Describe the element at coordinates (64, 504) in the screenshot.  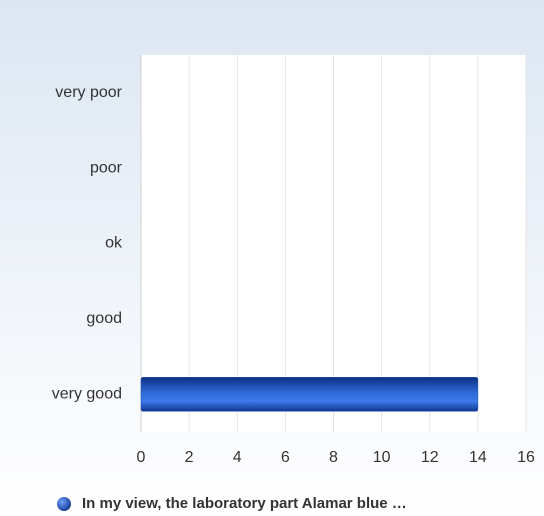
I see `legend-icon` at that location.